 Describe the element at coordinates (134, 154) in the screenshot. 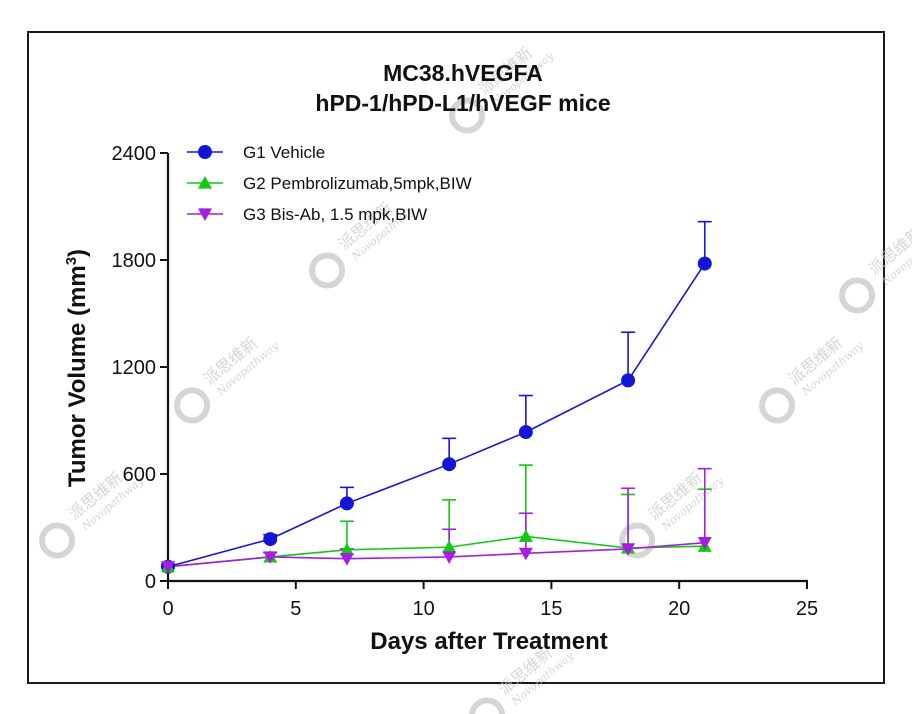

I see `y-tick-label: 2400` at that location.